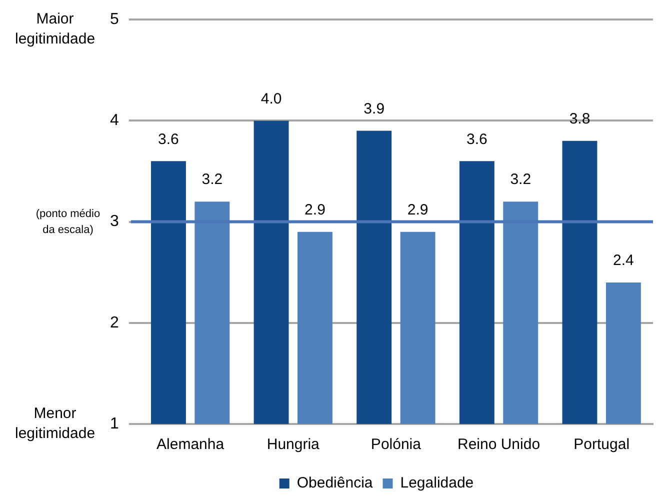 This screenshot has height=501, width=657. I want to click on data-label: 2.4, so click(623, 261).